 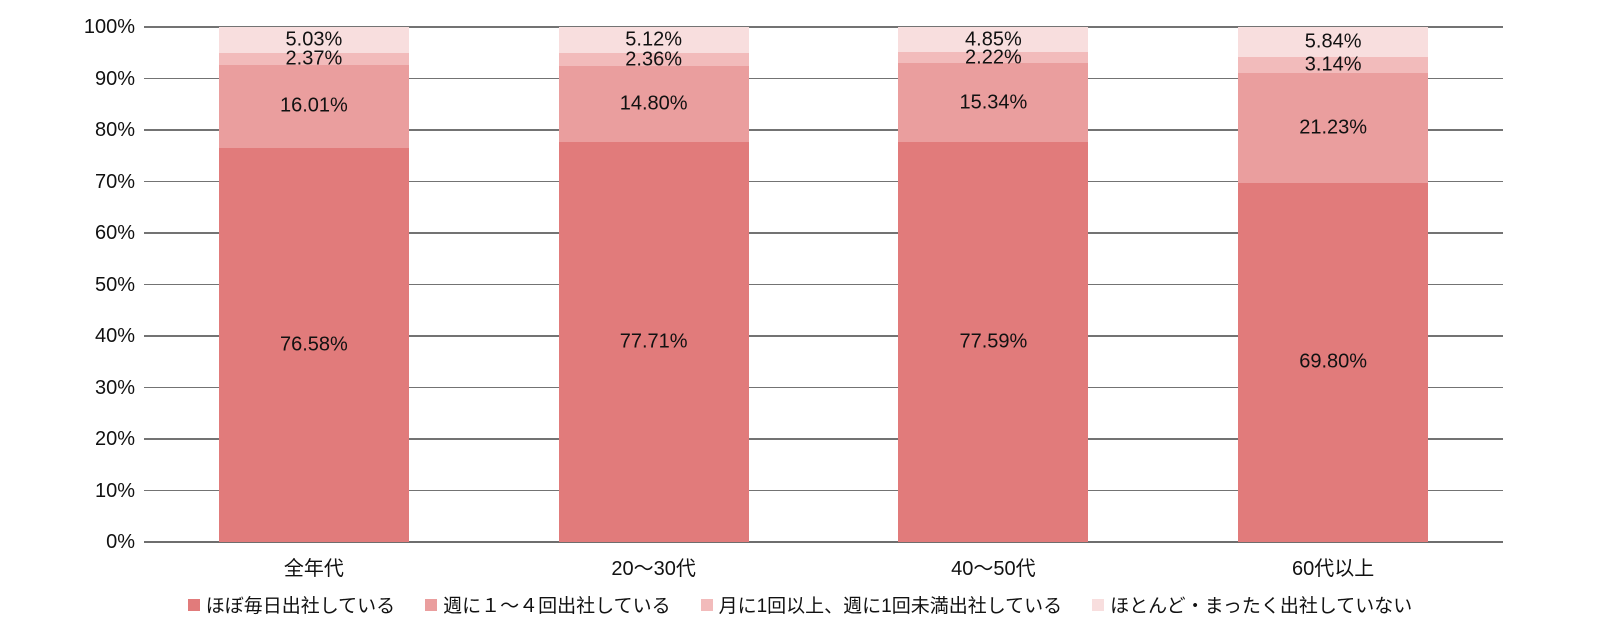 I want to click on legend-label: ほとんど・まったく出社していない, so click(x=1261, y=606).